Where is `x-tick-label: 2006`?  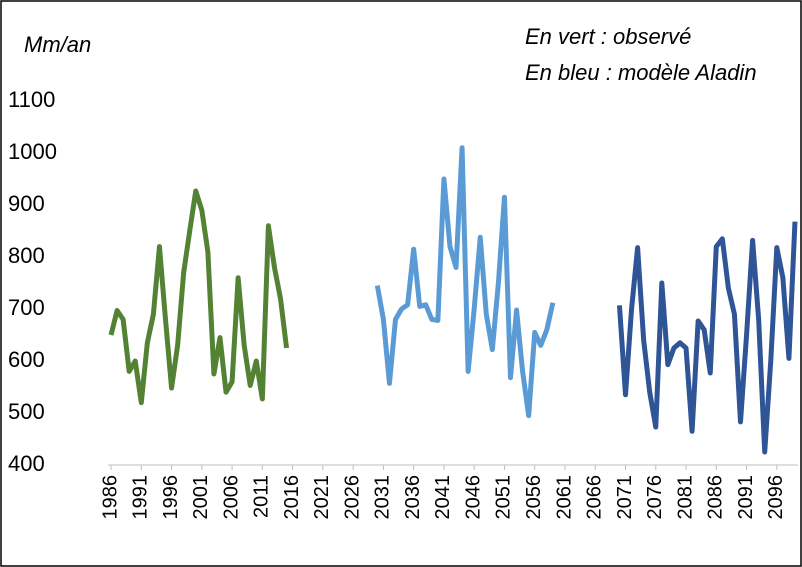
x-tick-label: 2006 is located at coordinates (231, 497).